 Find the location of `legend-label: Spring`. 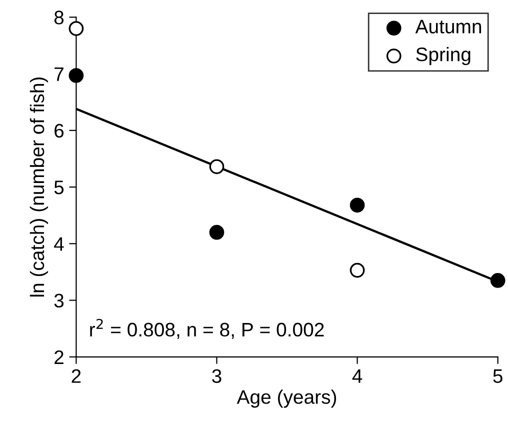

legend-label: Spring is located at coordinates (443, 56).